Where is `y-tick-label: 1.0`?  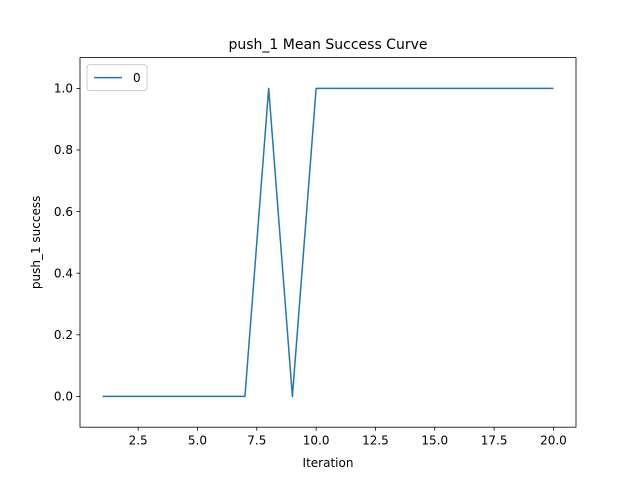
y-tick-label: 1.0 is located at coordinates (63, 89).